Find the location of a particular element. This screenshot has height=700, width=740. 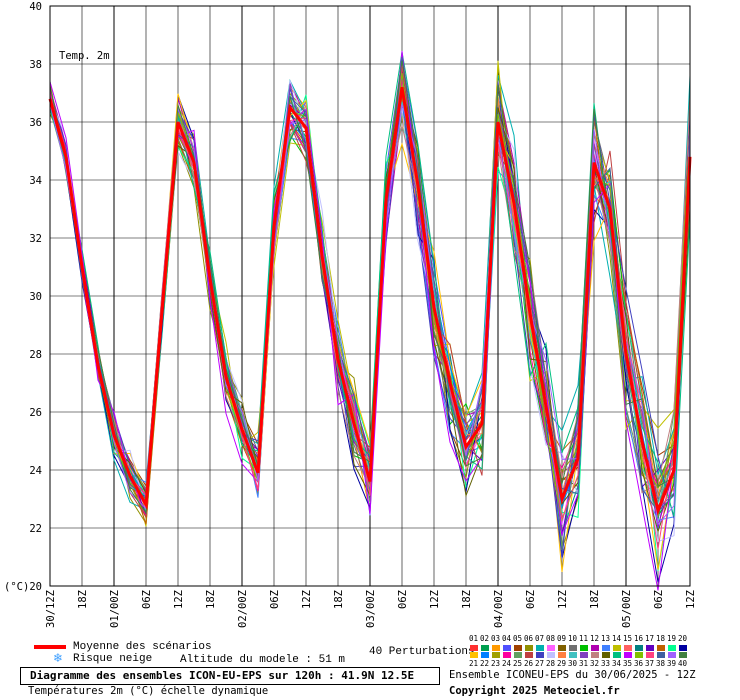

member-number: 37 is located at coordinates (650, 663).